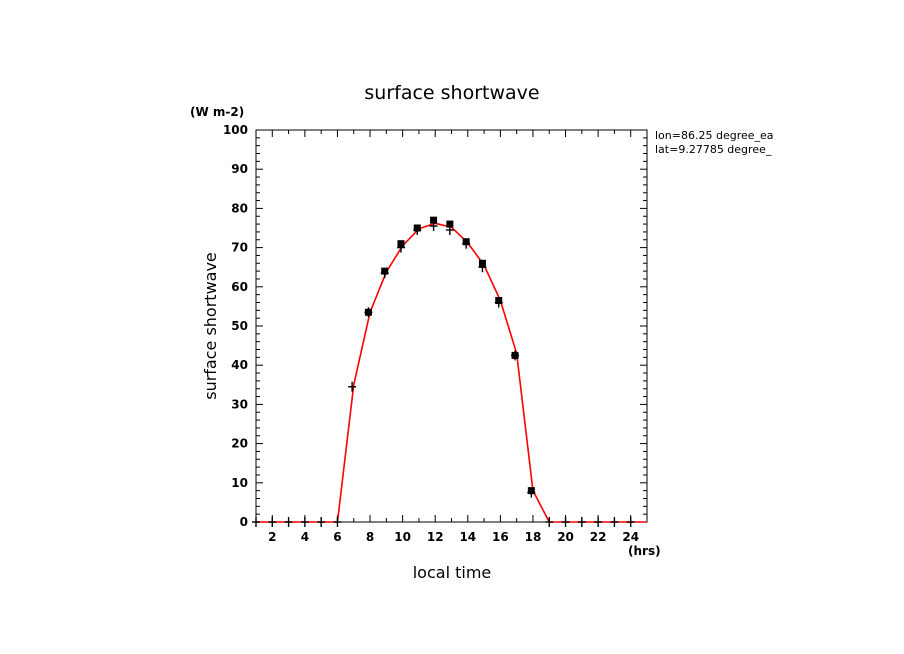 The height and width of the screenshot is (654, 904). I want to click on chart-title: surface shortwave, so click(451, 93).